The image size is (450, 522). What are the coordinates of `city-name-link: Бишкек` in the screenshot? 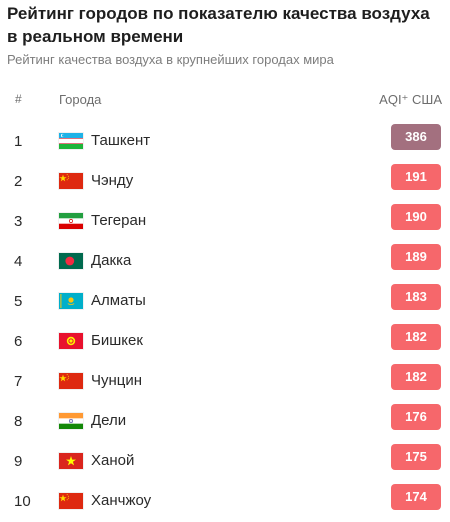 It's located at (117, 340).